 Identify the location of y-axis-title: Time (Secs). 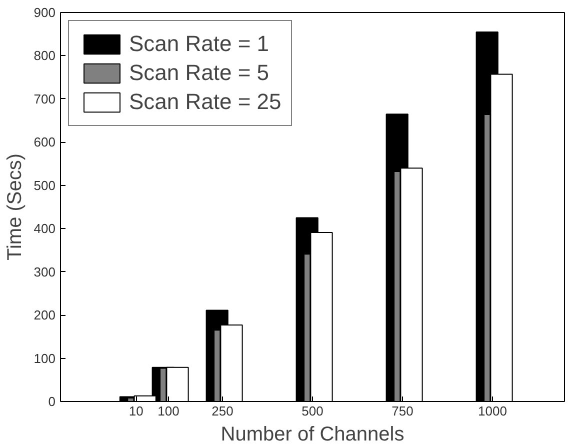
(15, 207).